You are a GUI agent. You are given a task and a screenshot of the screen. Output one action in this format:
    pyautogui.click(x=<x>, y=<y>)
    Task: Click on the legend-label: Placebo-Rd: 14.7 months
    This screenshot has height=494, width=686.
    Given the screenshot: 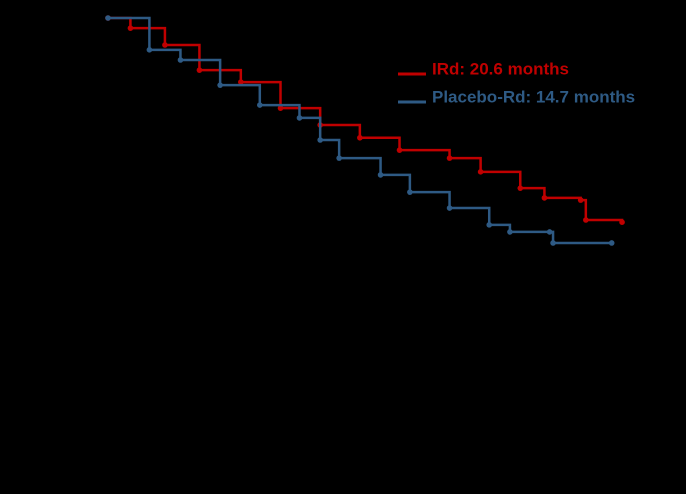 What is the action you would take?
    pyautogui.click(x=533, y=96)
    